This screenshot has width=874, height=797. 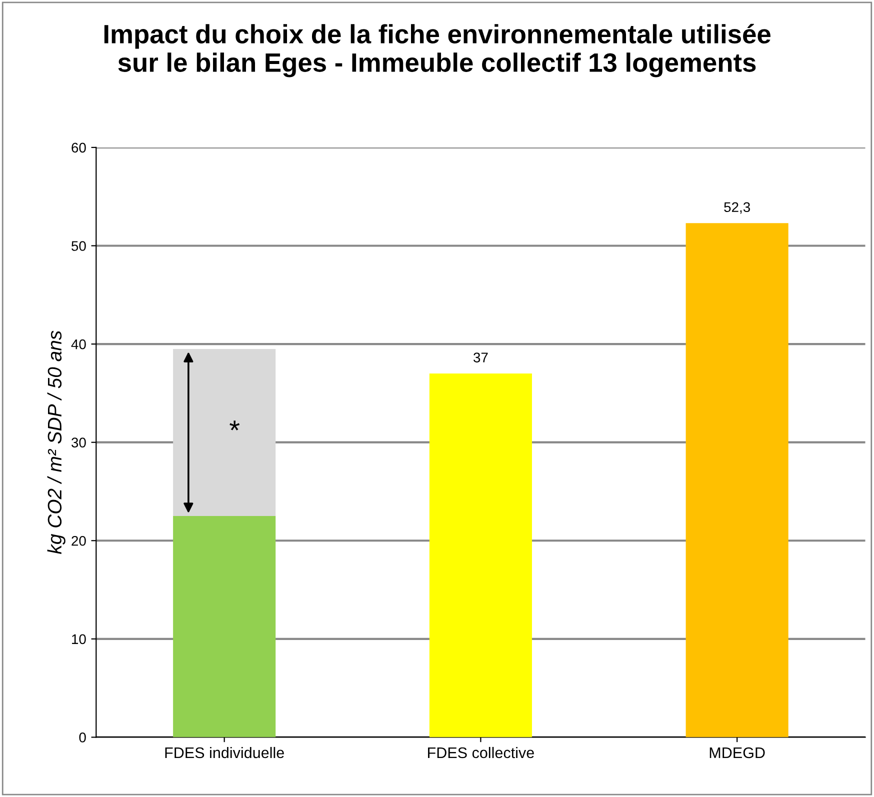 I want to click on data-label: 37, so click(x=481, y=357).